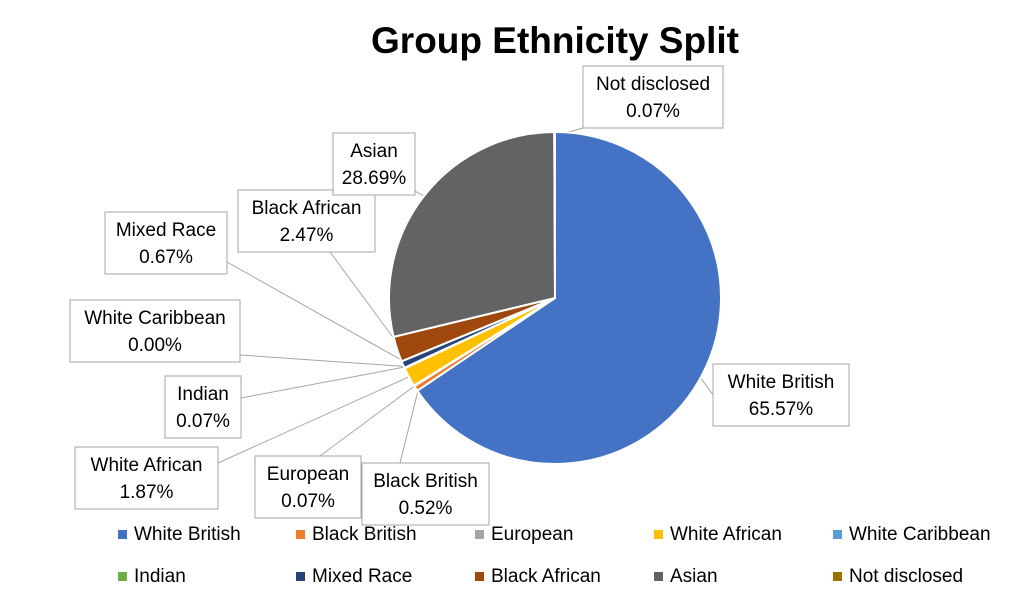  I want to click on data-label-category: Not disclosed, so click(653, 84).